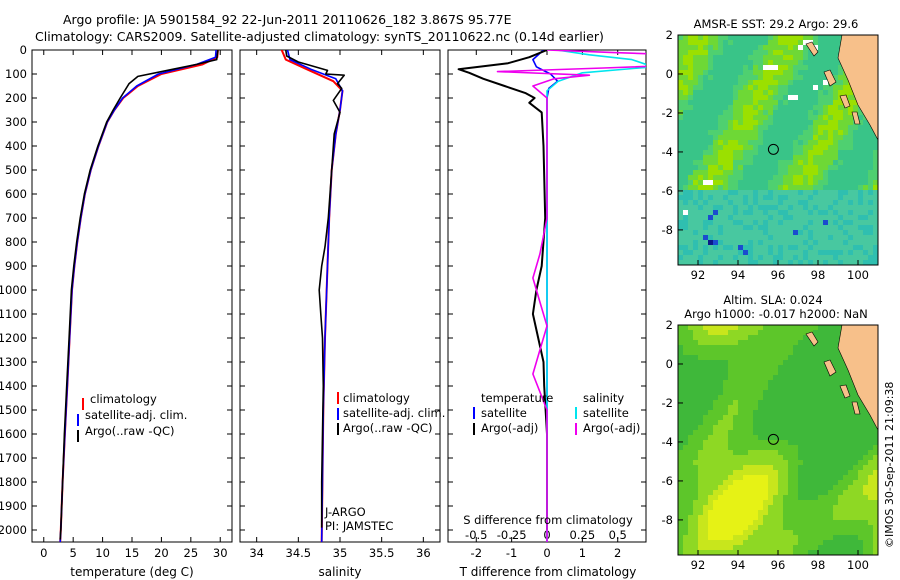 Image resolution: width=900 pixels, height=580 pixels. Describe the element at coordinates (504, 413) in the screenshot. I see `legend-temp-satellite: satellite` at that location.